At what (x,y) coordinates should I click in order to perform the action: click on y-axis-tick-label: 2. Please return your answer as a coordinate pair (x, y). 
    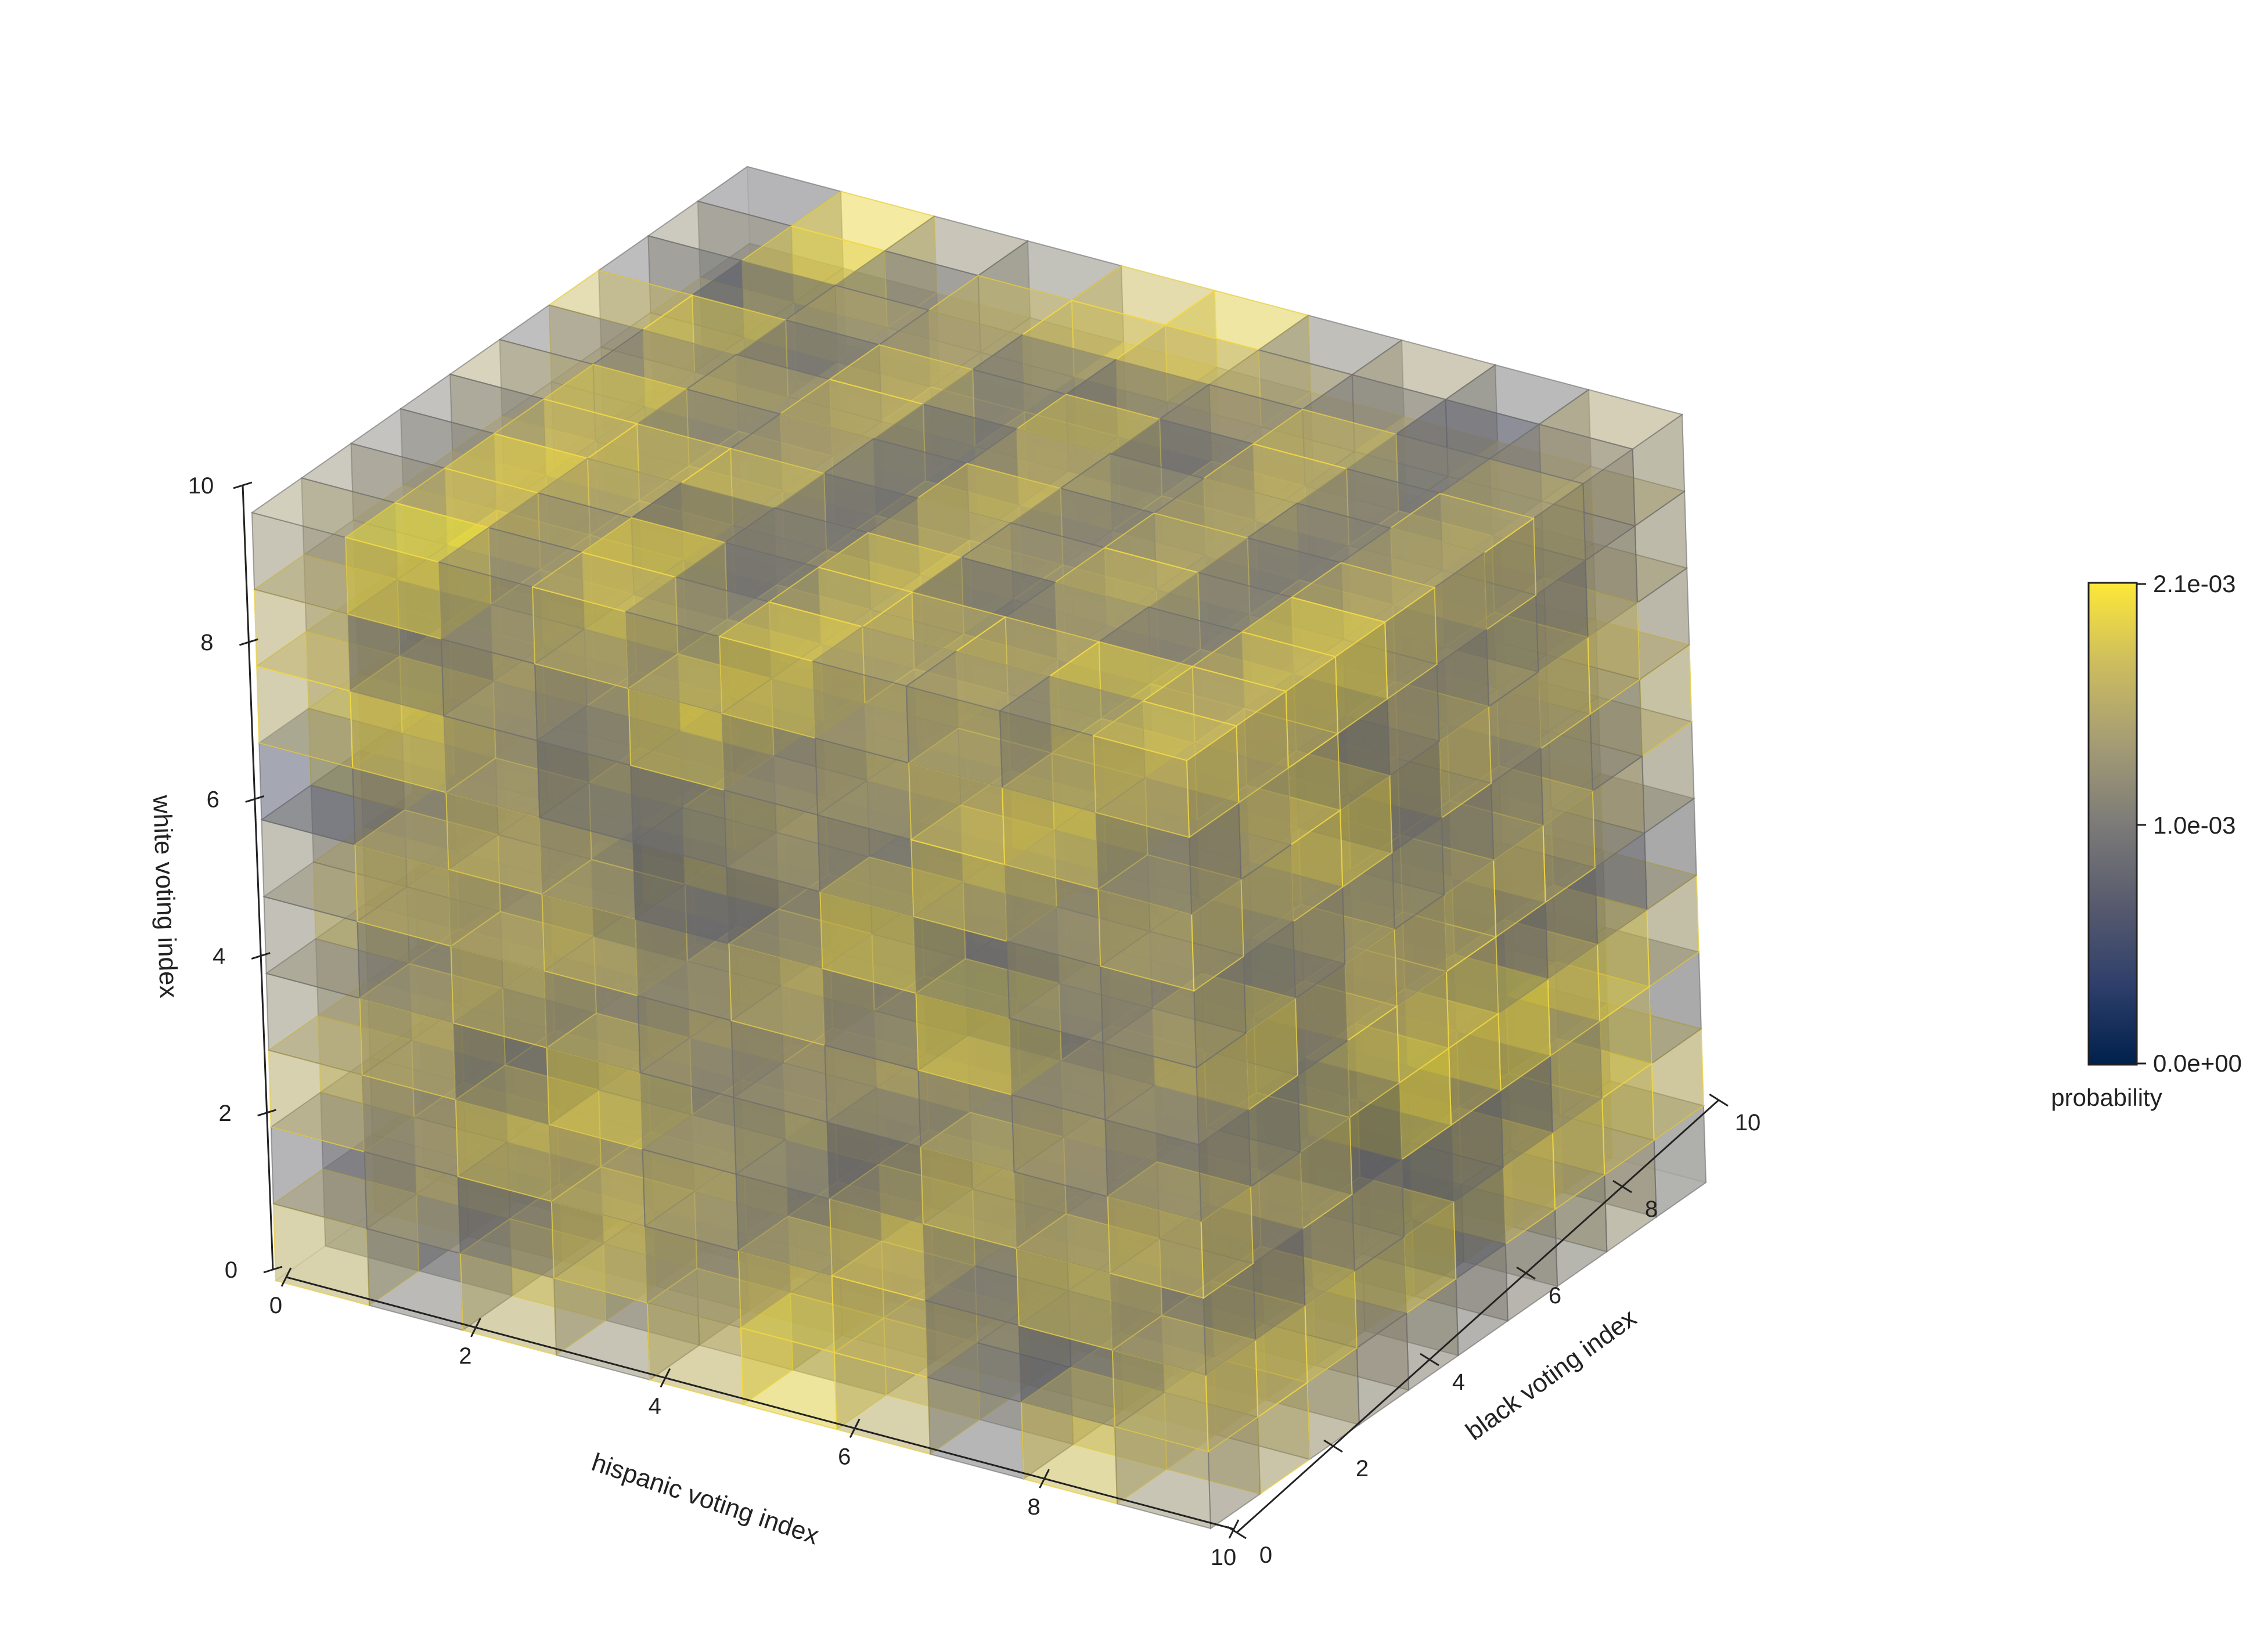
    Looking at the image, I should click on (1363, 1468).